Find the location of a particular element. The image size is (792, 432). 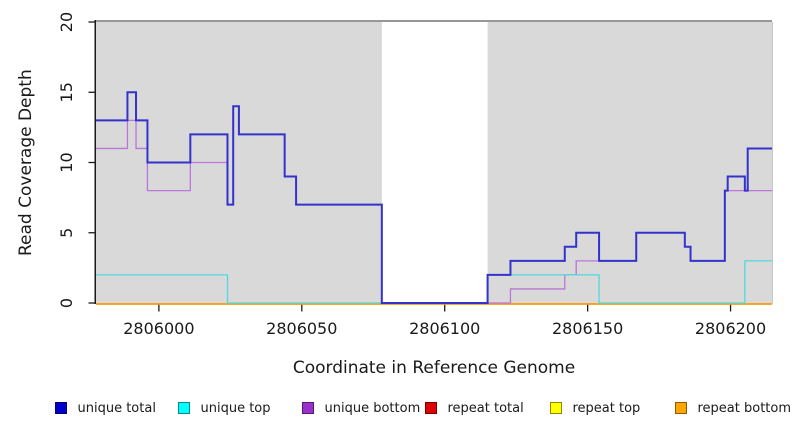

legend-label: unique total is located at coordinates (116, 408).